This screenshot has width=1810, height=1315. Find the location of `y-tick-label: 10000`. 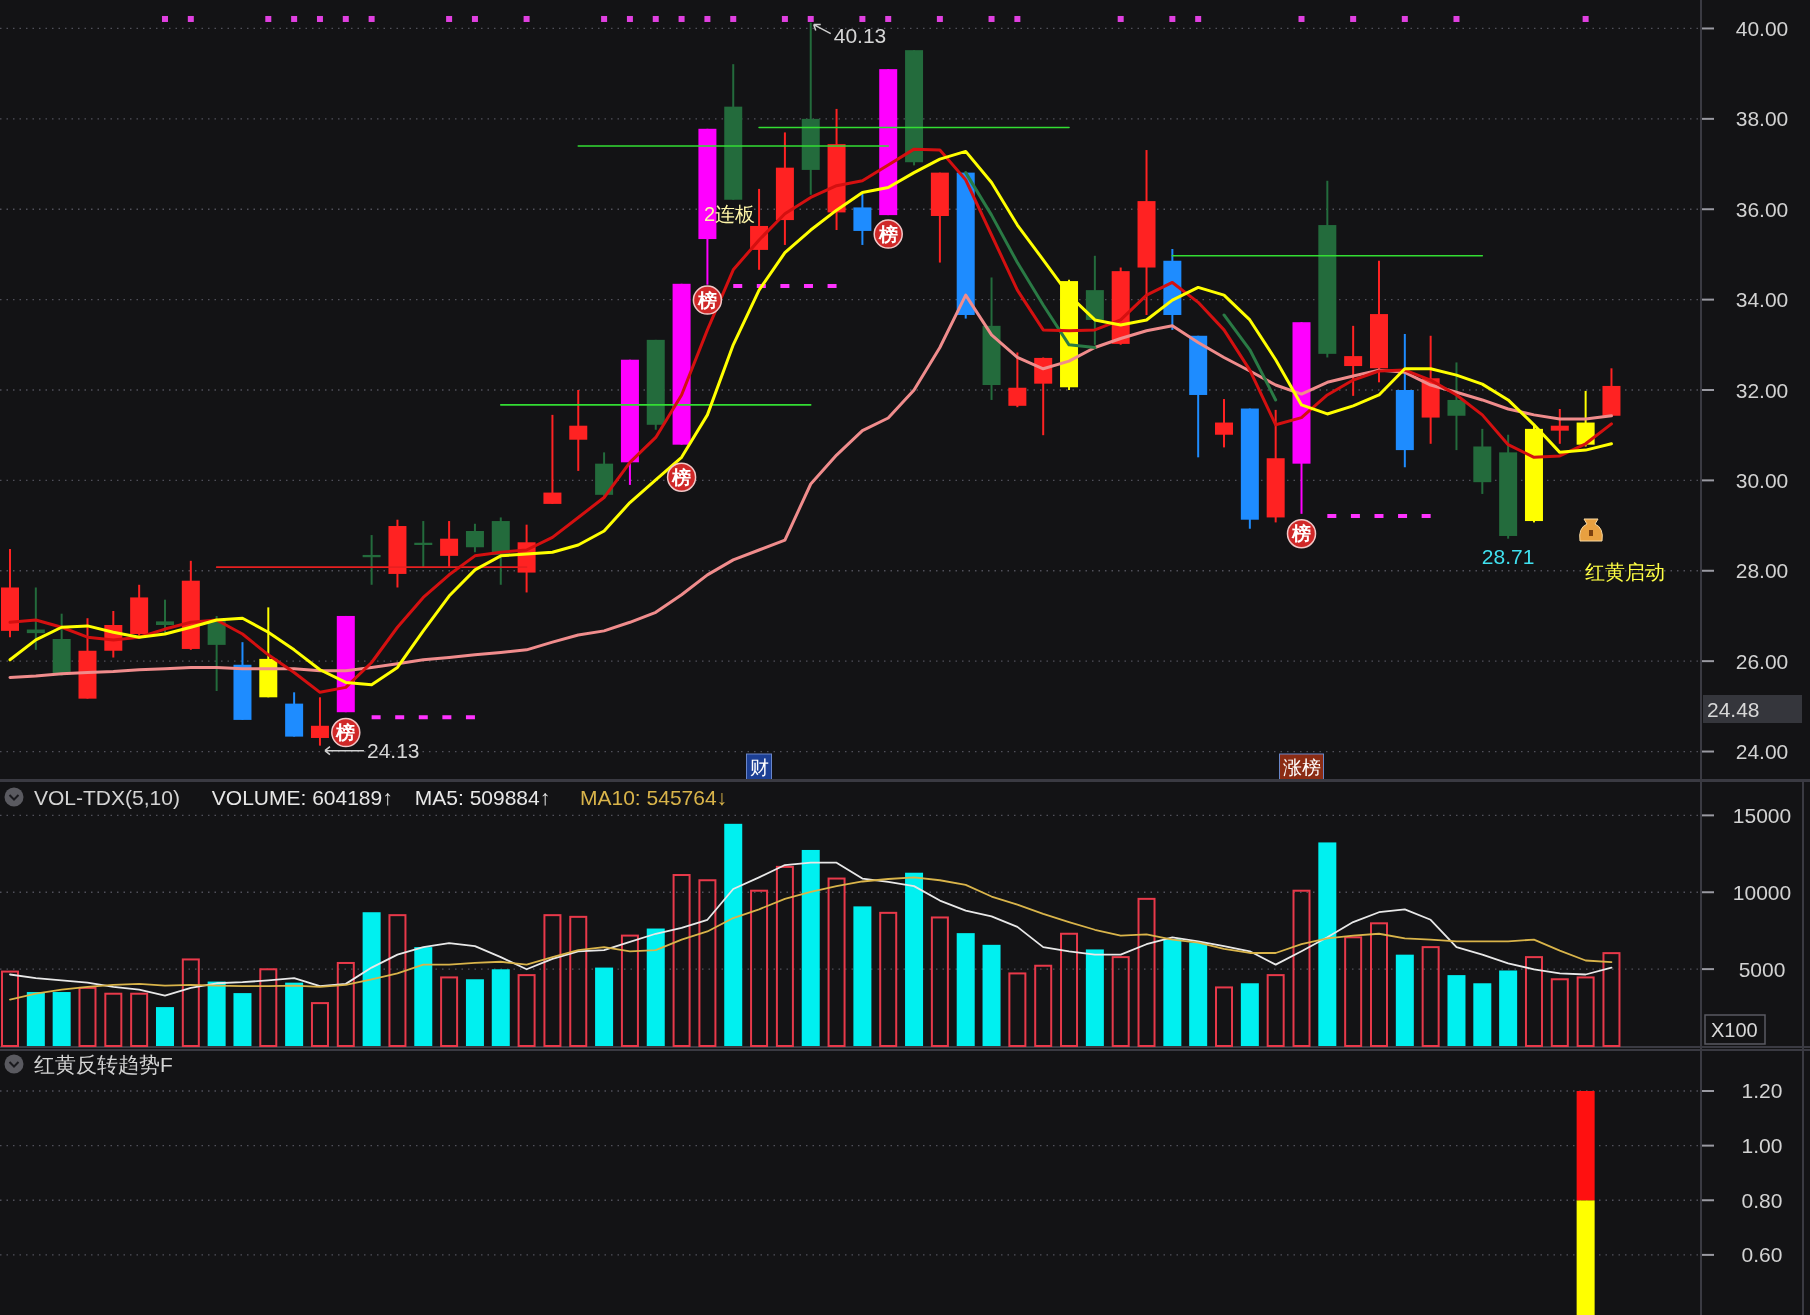

y-tick-label: 10000 is located at coordinates (1762, 892).